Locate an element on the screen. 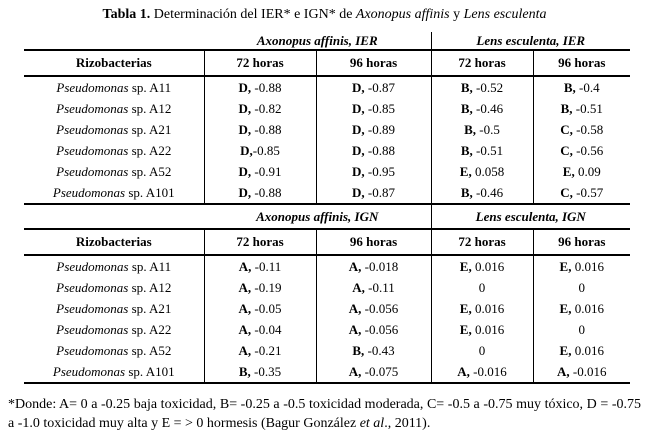  table-cell: B, -0.51 is located at coordinates (481, 150).